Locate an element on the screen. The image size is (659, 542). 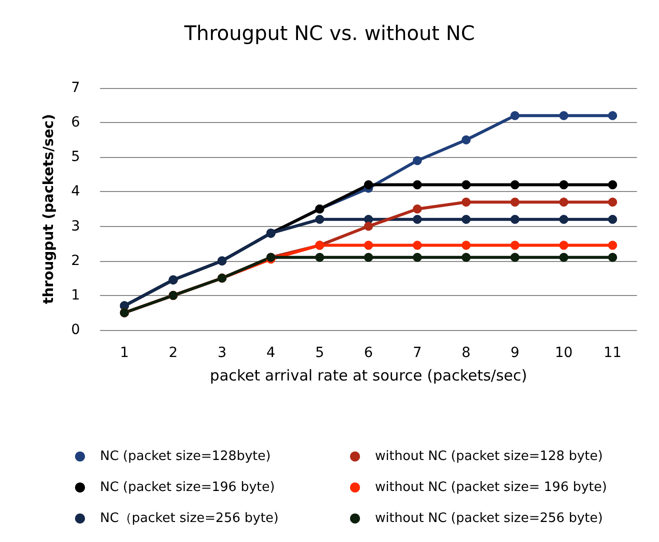
legend-label: without NC (packet size=128 byte) is located at coordinates (489, 456).